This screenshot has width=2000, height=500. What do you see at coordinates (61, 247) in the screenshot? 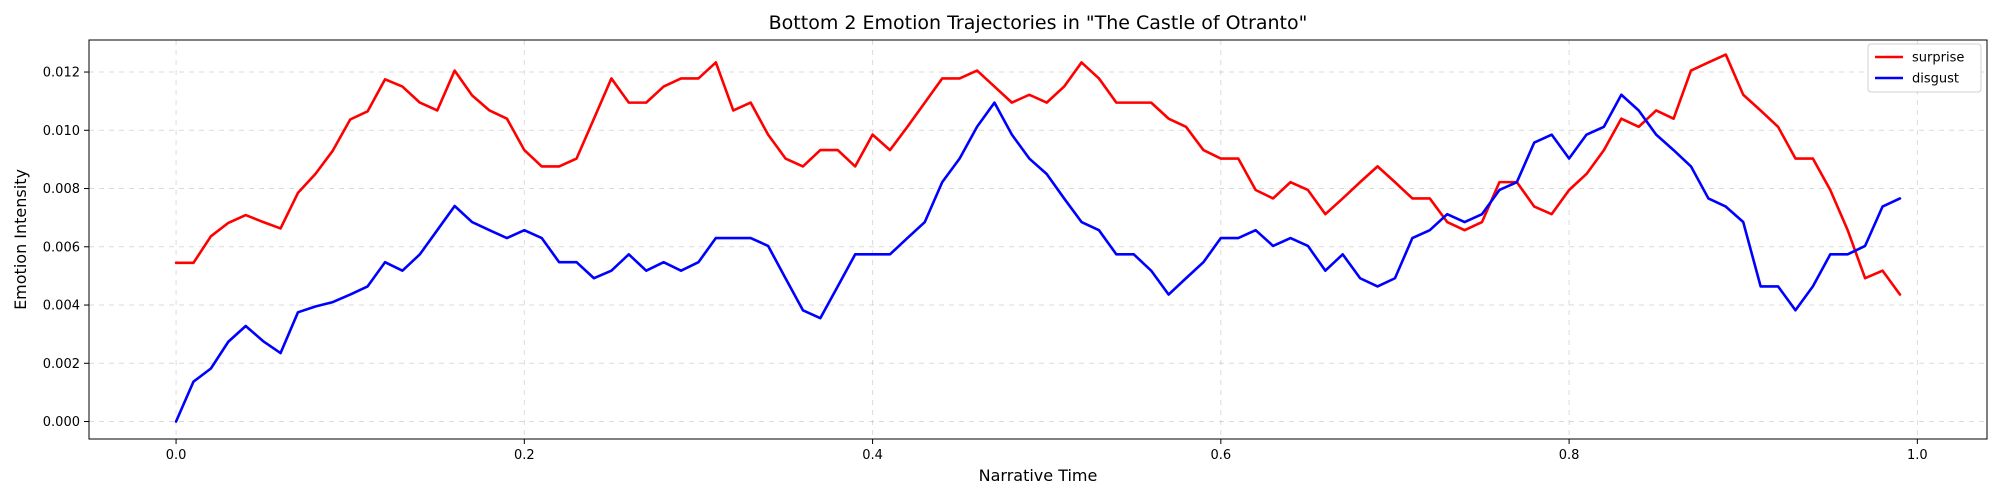
I see `y-tick-label: 0.006` at bounding box center [61, 247].